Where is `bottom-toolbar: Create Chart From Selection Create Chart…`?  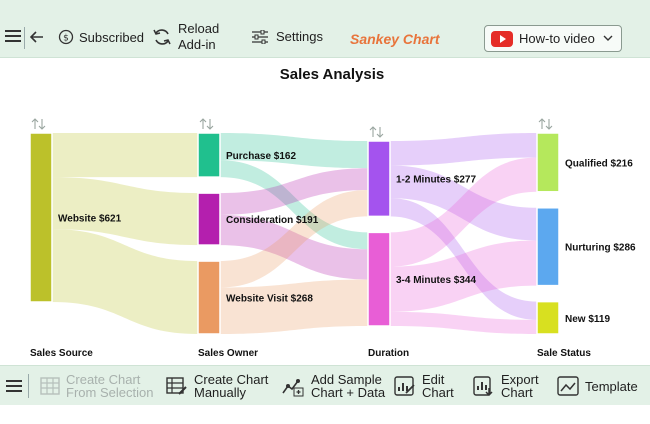 bottom-toolbar: Create Chart From Selection Create Chart… is located at coordinates (325, 385).